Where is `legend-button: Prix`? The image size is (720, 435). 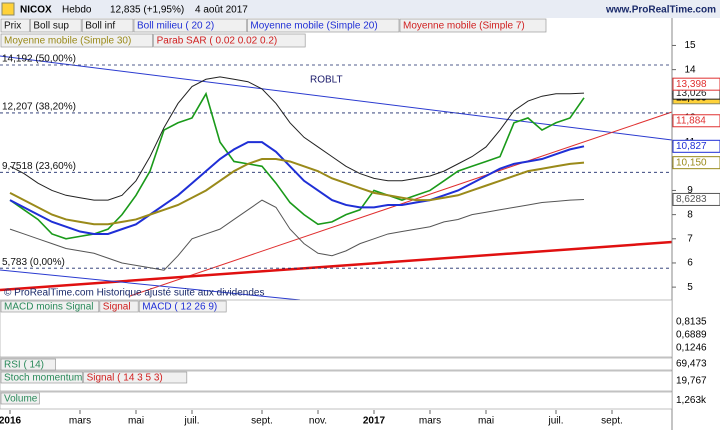
legend-button: Prix is located at coordinates (15, 25).